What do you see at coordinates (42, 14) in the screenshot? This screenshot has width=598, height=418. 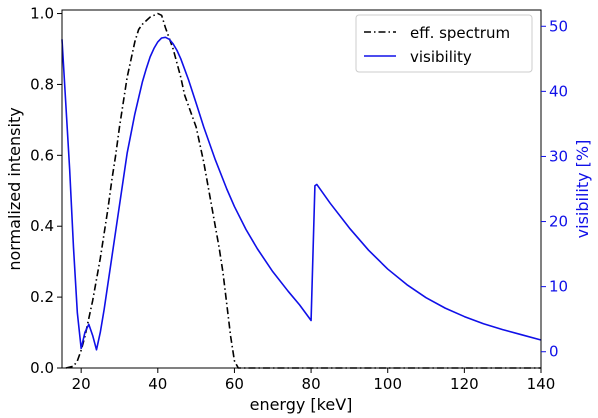 I see `y-left-tick-label: 1.0` at bounding box center [42, 14].